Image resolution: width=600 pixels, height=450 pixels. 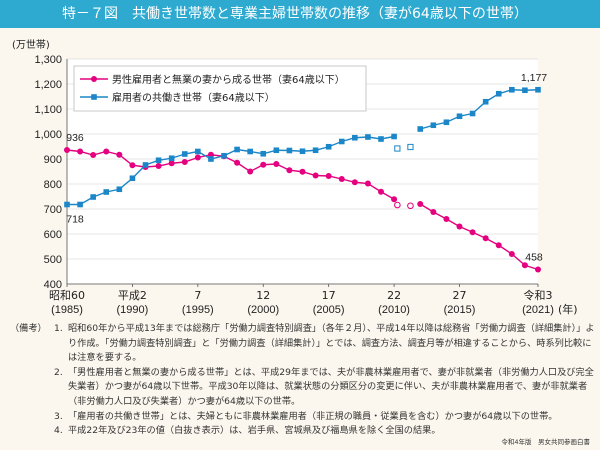 I want to click on x-tick-label: (1995), so click(x=198, y=310).